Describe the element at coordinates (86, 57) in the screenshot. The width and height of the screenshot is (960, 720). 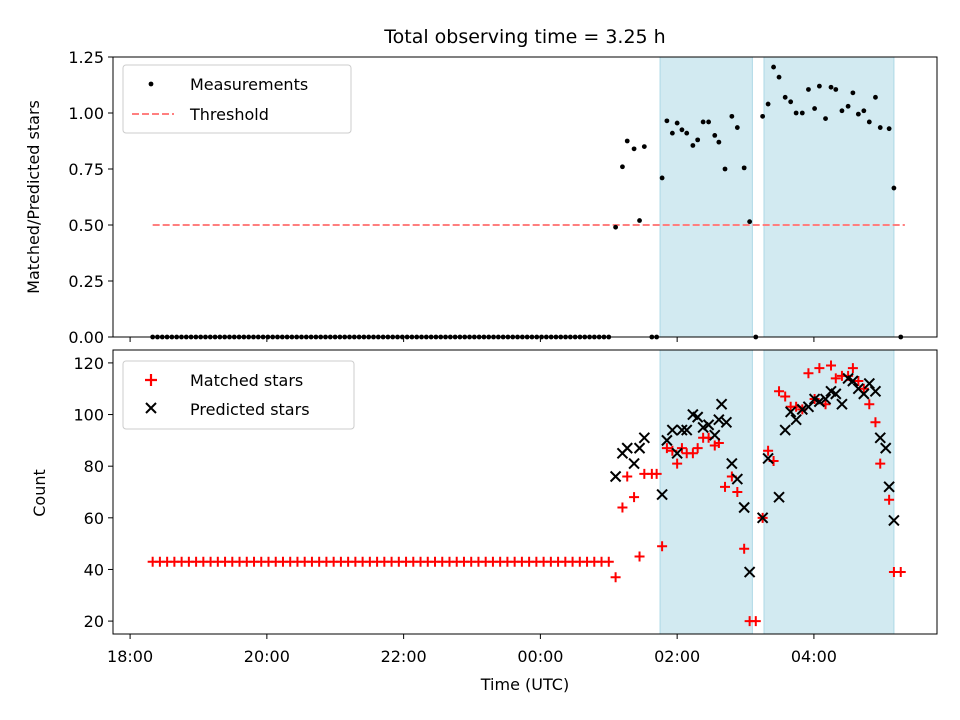
I see `top-y-tick-label: 1.25` at that location.